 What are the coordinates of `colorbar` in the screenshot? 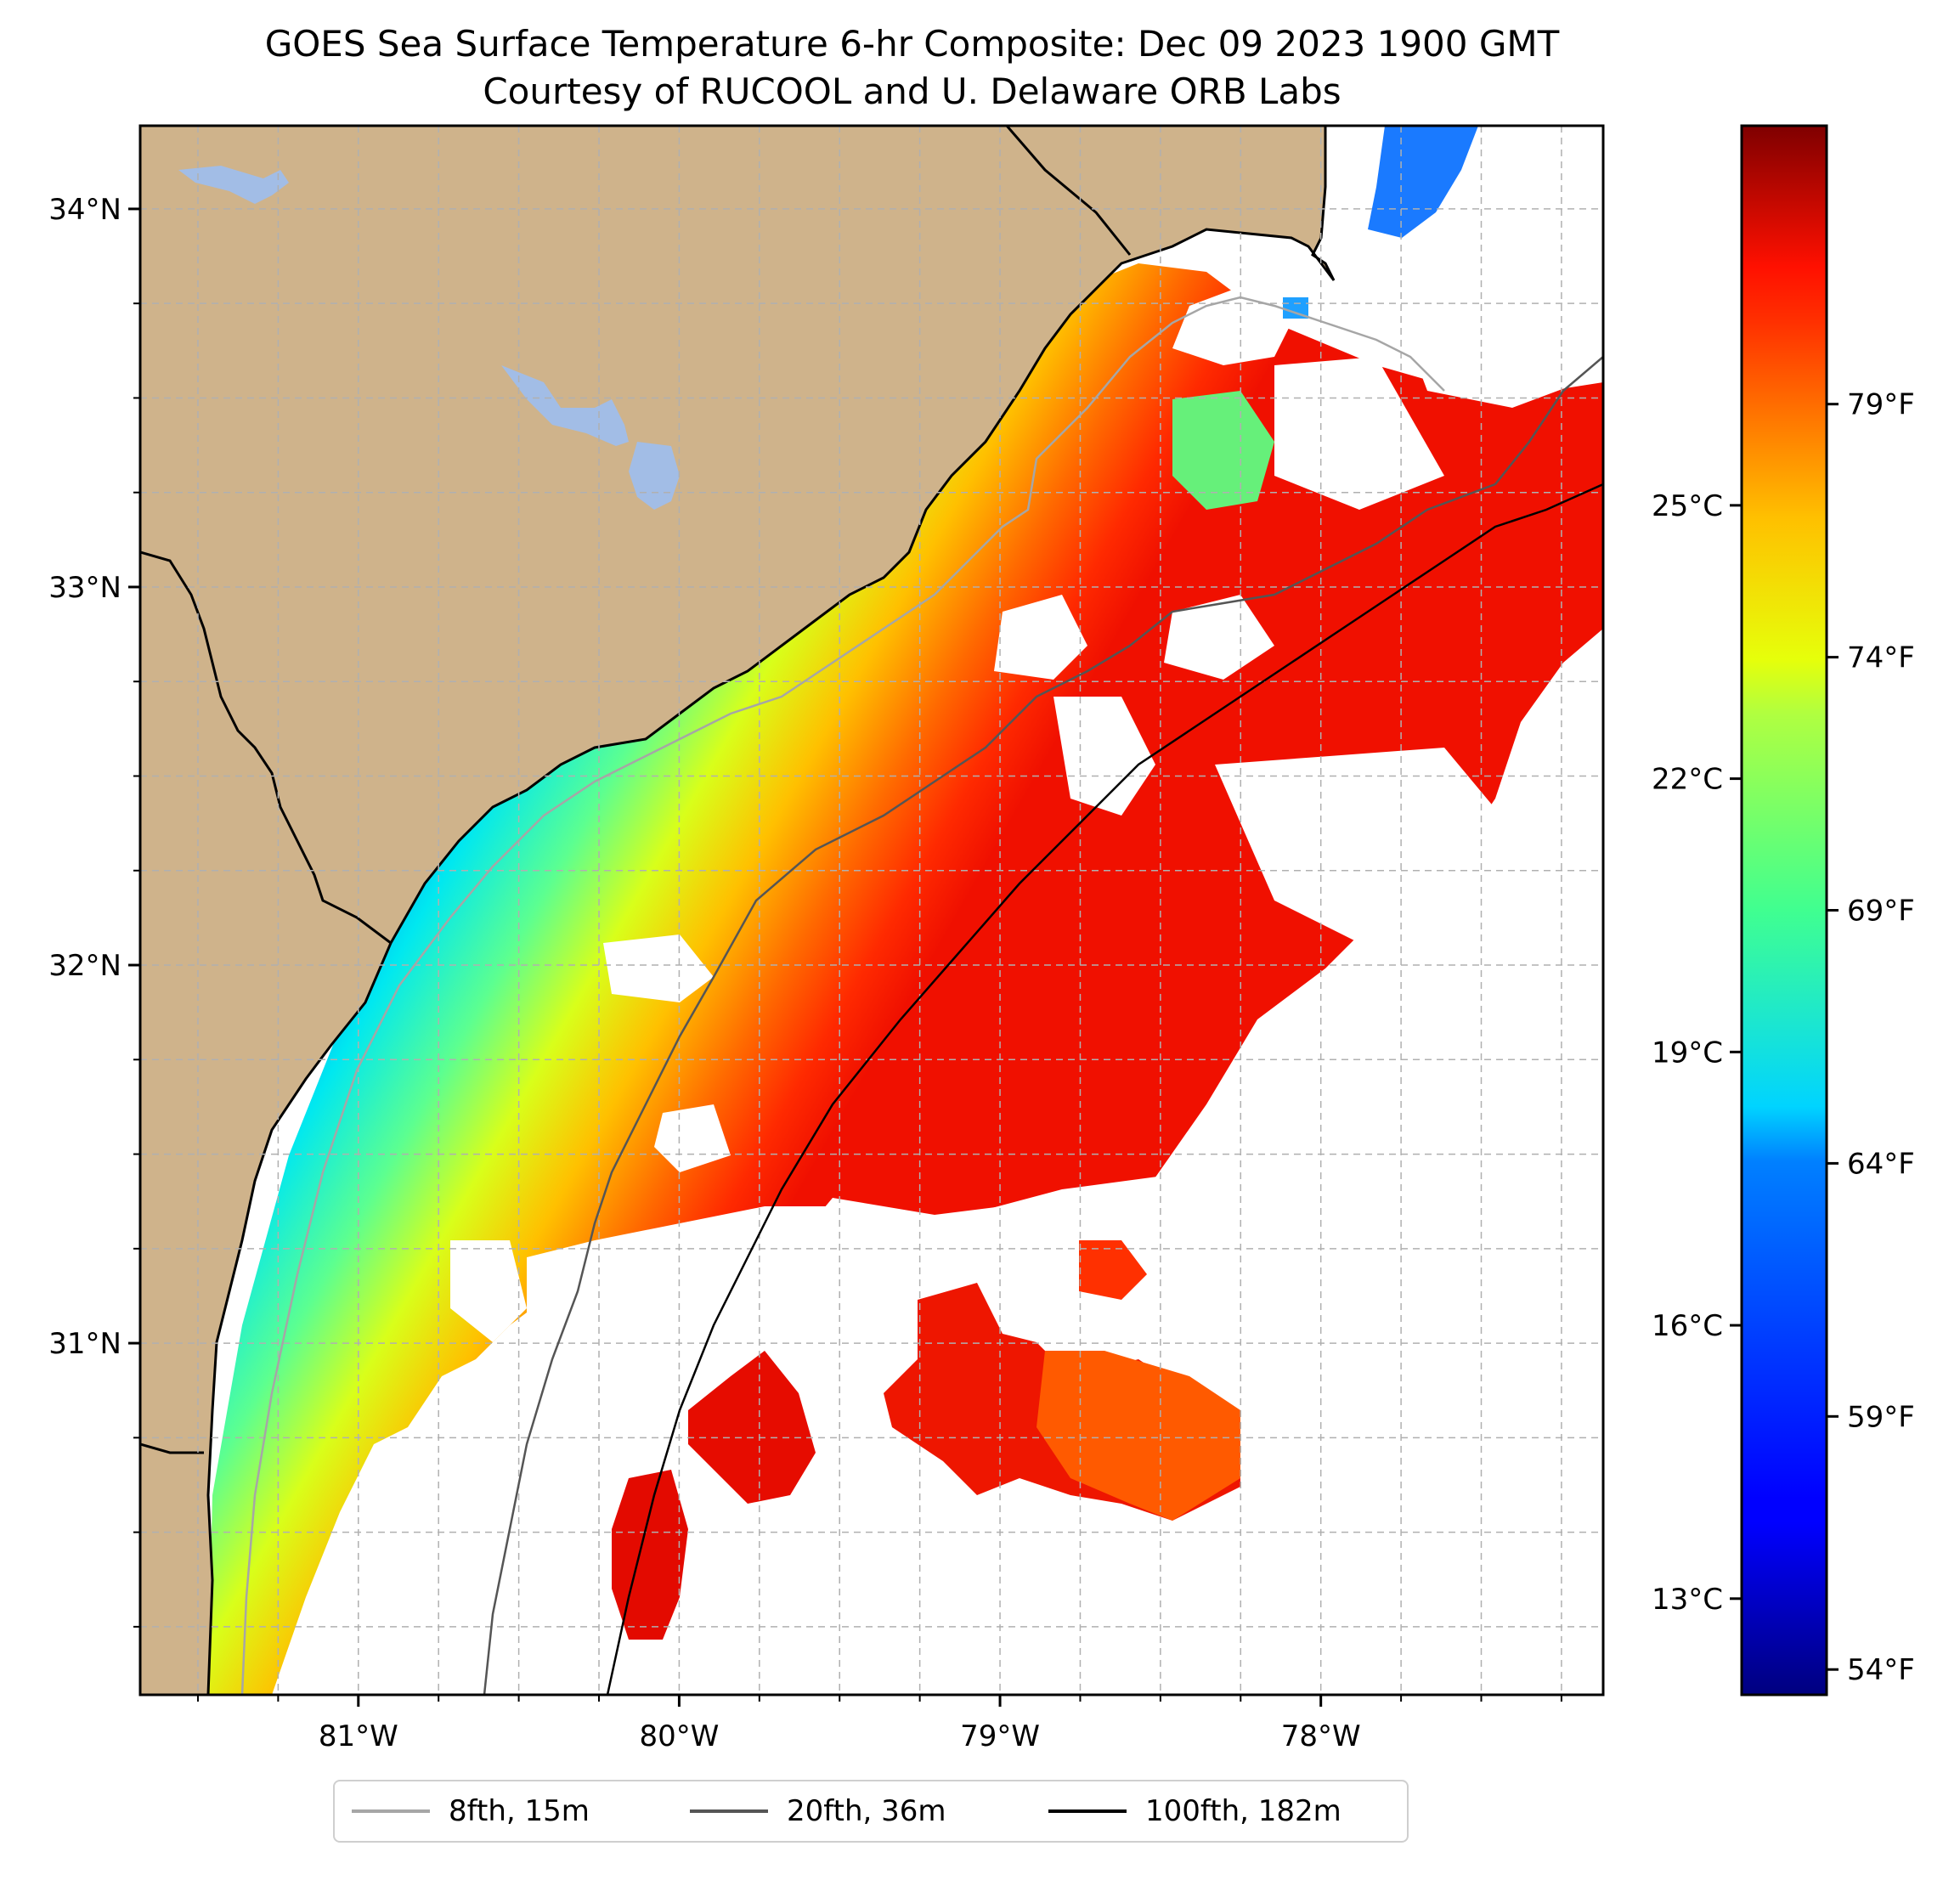 It's located at (1784, 911).